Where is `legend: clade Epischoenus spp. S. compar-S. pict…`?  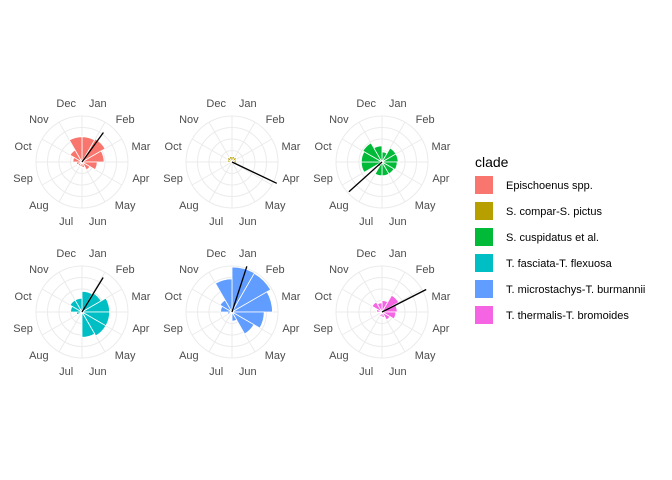 legend: clade Epischoenus spp. S. compar-S. pict… is located at coordinates (560, 239).